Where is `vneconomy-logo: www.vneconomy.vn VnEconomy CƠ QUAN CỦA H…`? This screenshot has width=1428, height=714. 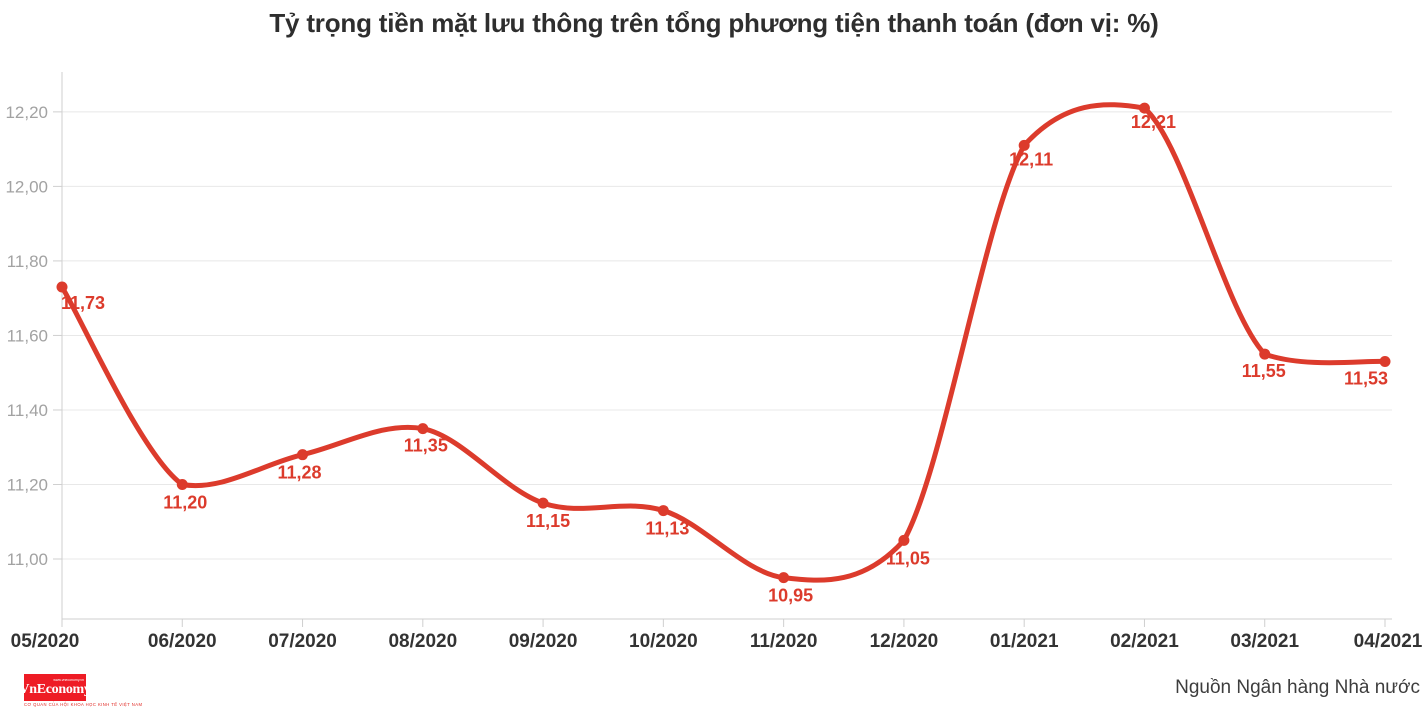
vneconomy-logo: www.vneconomy.vn VnEconomy CƠ QUAN CỦA H… is located at coordinates (91, 691).